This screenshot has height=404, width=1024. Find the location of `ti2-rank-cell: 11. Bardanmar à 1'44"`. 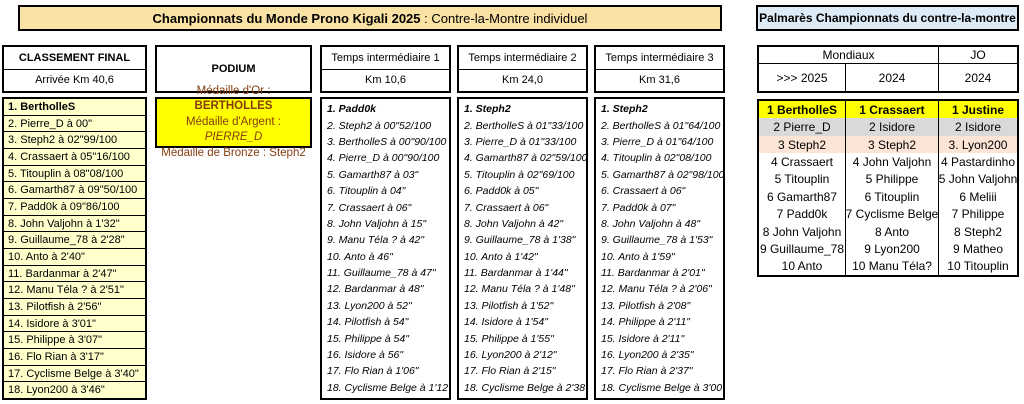

ti2-rank-cell: 11. Bardanmar à 1'44" is located at coordinates (516, 273).